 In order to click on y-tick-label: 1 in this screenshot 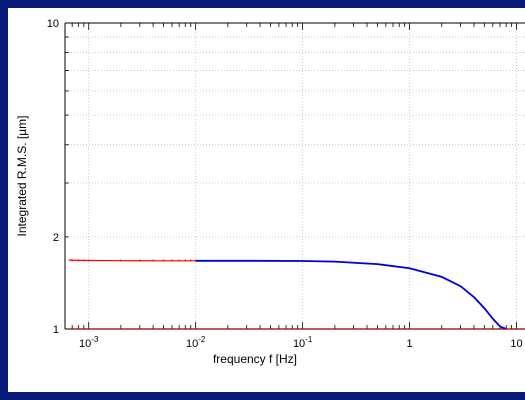, I will do `click(56, 330)`.